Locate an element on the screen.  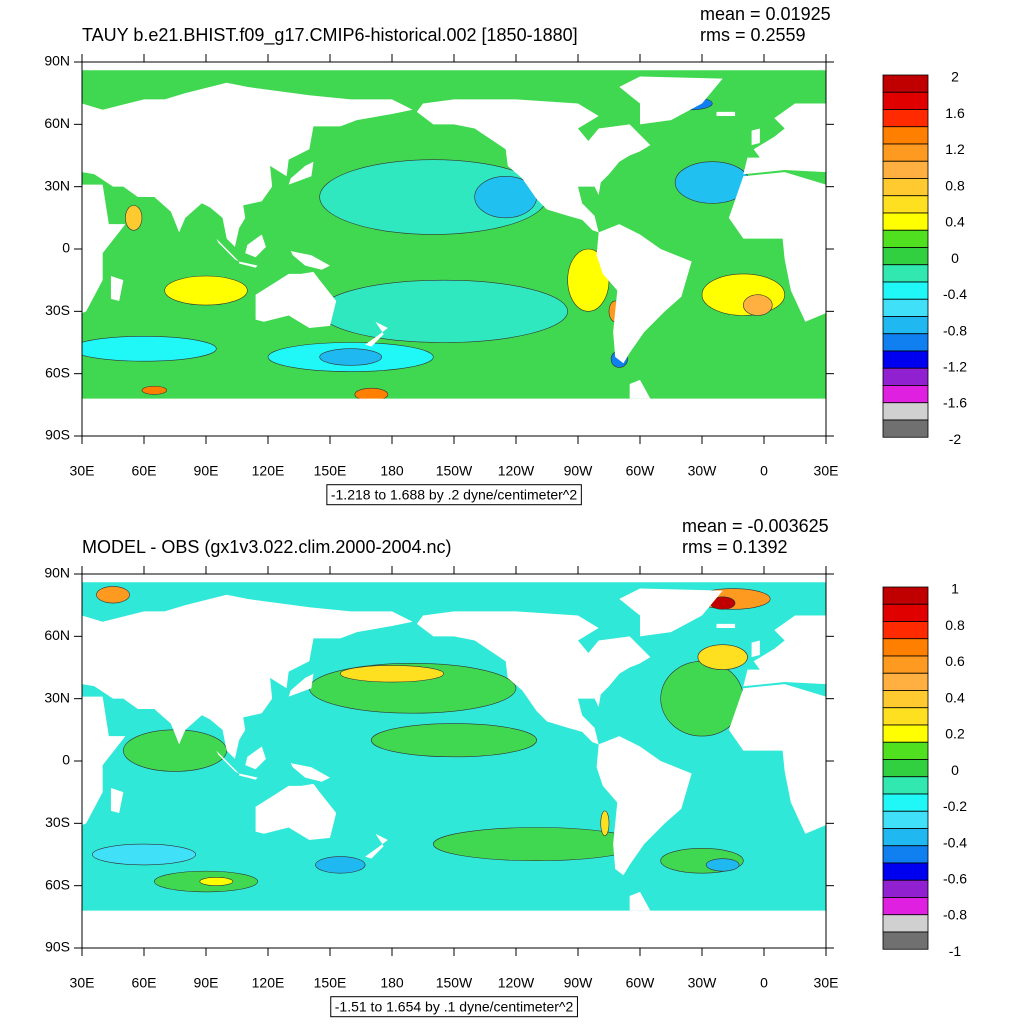
colorbar-label: -1 is located at coordinates (955, 951).